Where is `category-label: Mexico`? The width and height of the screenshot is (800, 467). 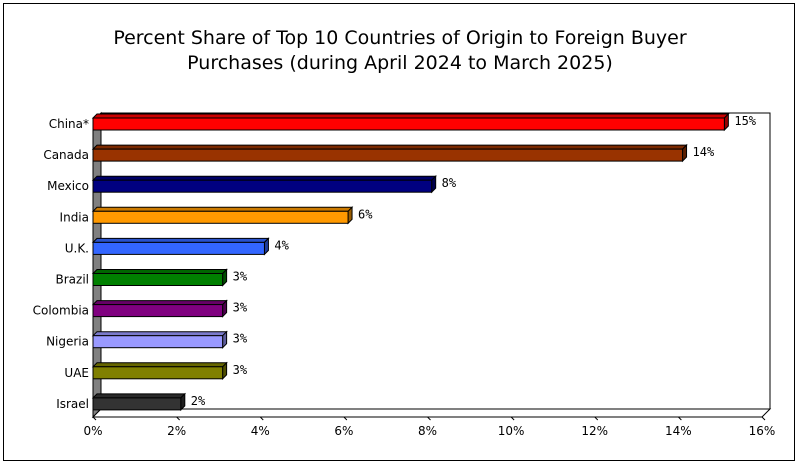
category-label: Mexico is located at coordinates (68, 186).